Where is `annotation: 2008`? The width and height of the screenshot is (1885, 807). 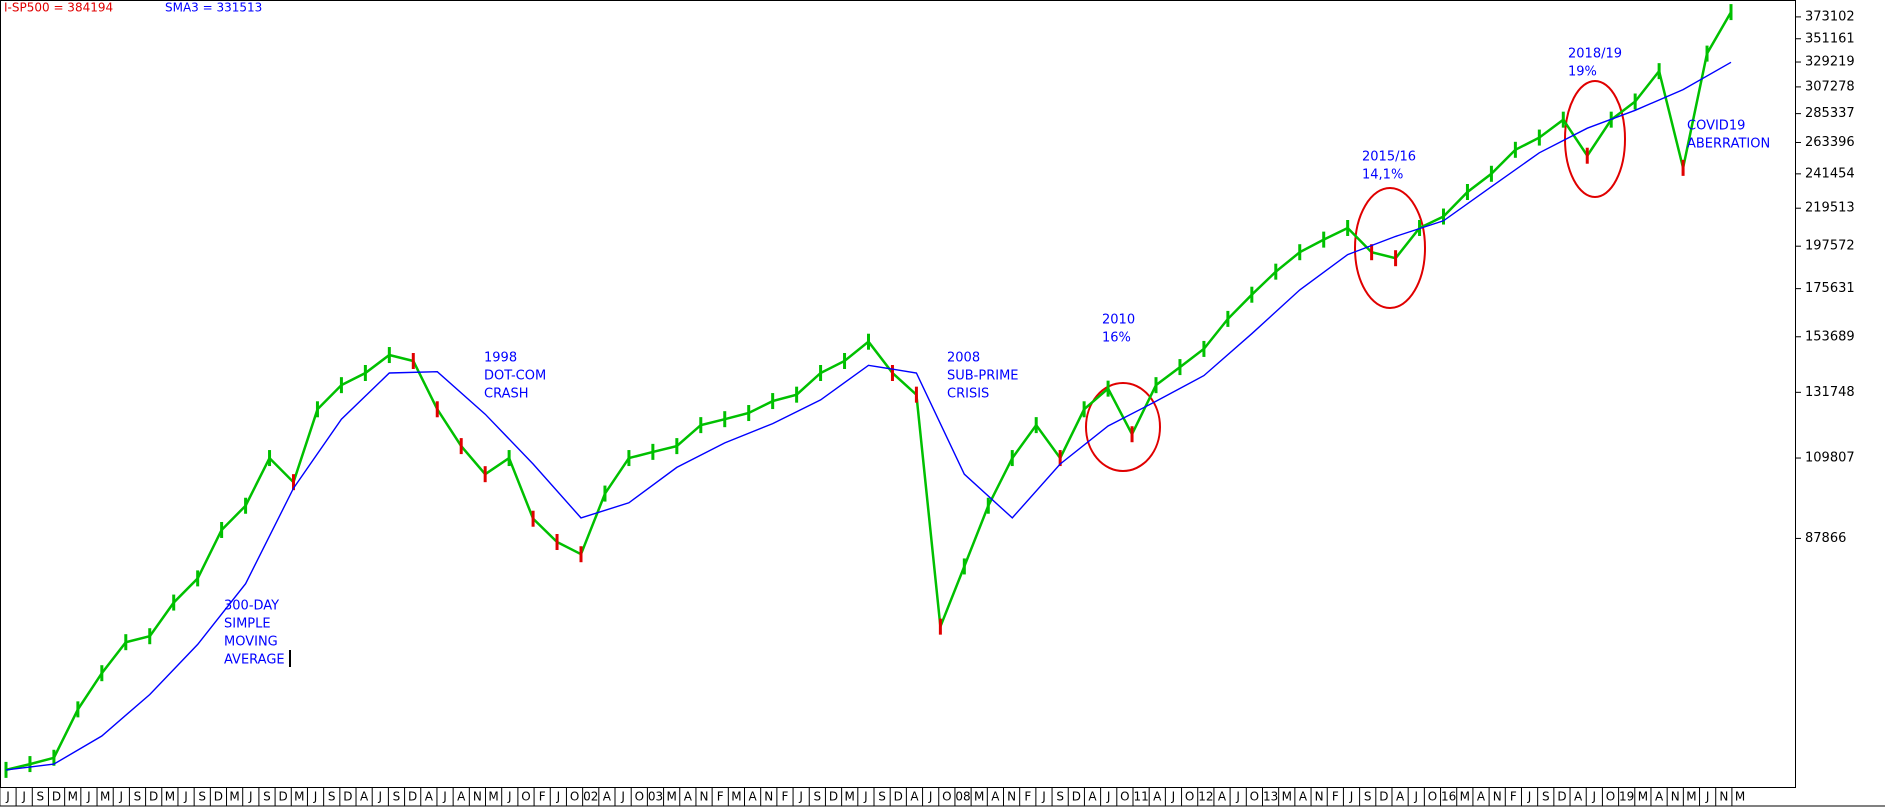 annotation: 2008 is located at coordinates (963, 358).